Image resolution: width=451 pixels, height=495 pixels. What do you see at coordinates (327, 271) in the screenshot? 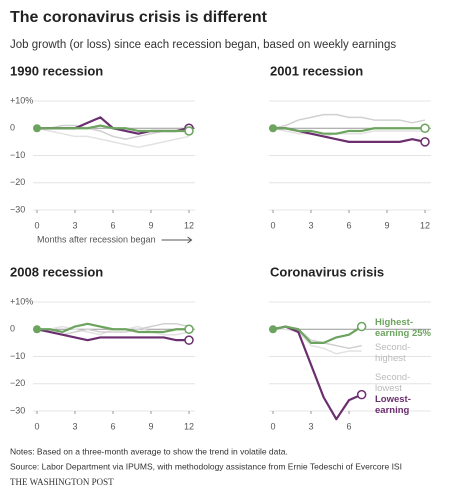
I see `panel-title: Coronavirus crisis` at bounding box center [327, 271].